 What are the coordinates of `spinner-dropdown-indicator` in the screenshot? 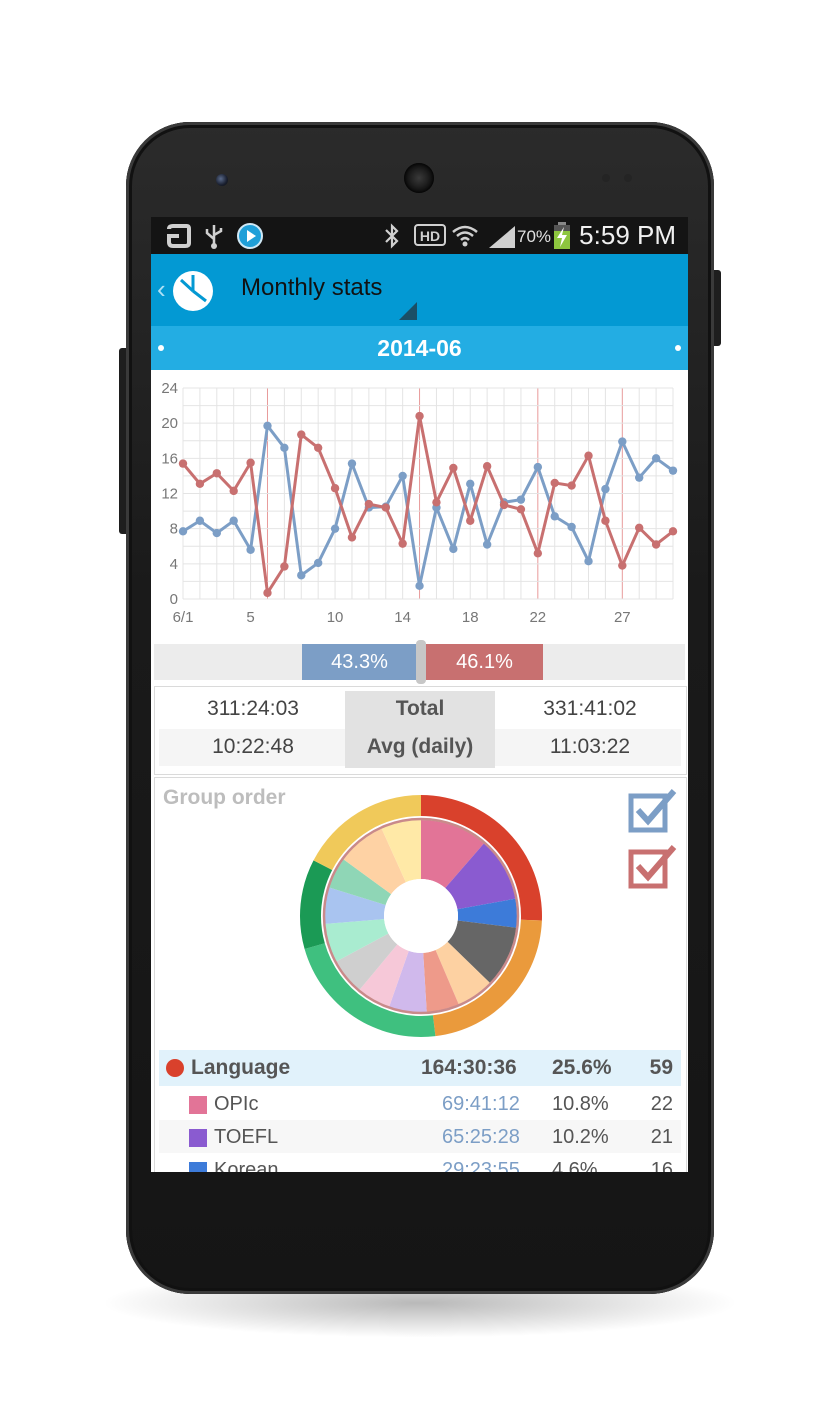 It's located at (408, 311).